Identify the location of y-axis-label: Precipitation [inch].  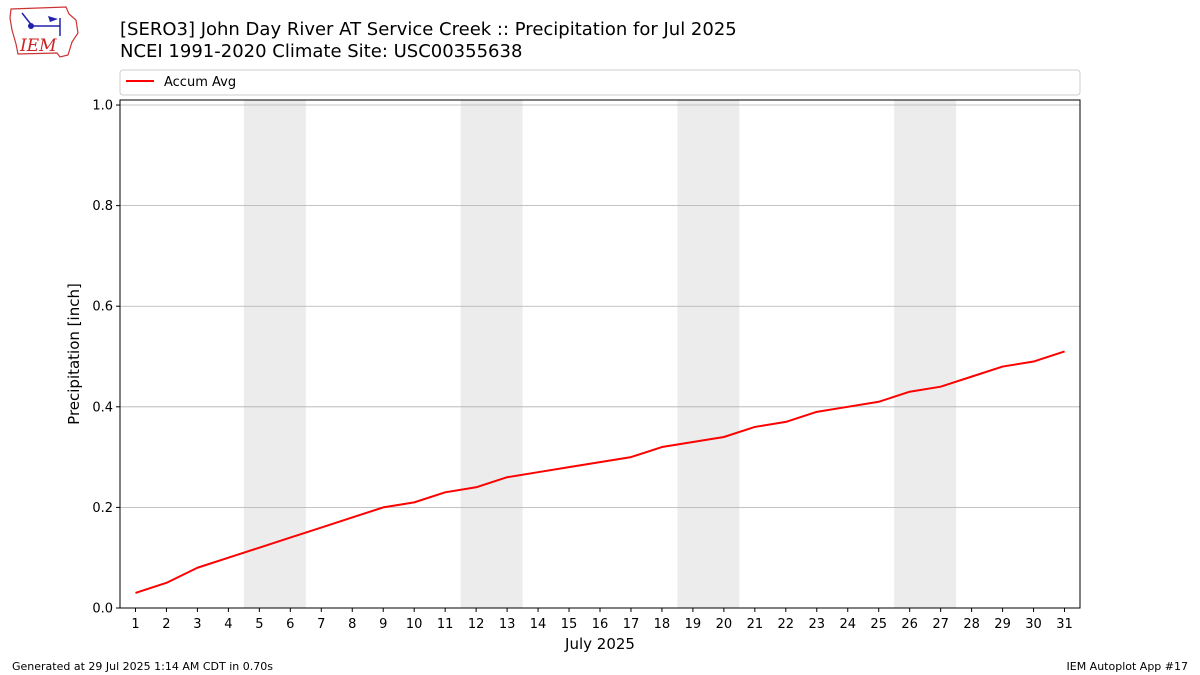
(74, 354).